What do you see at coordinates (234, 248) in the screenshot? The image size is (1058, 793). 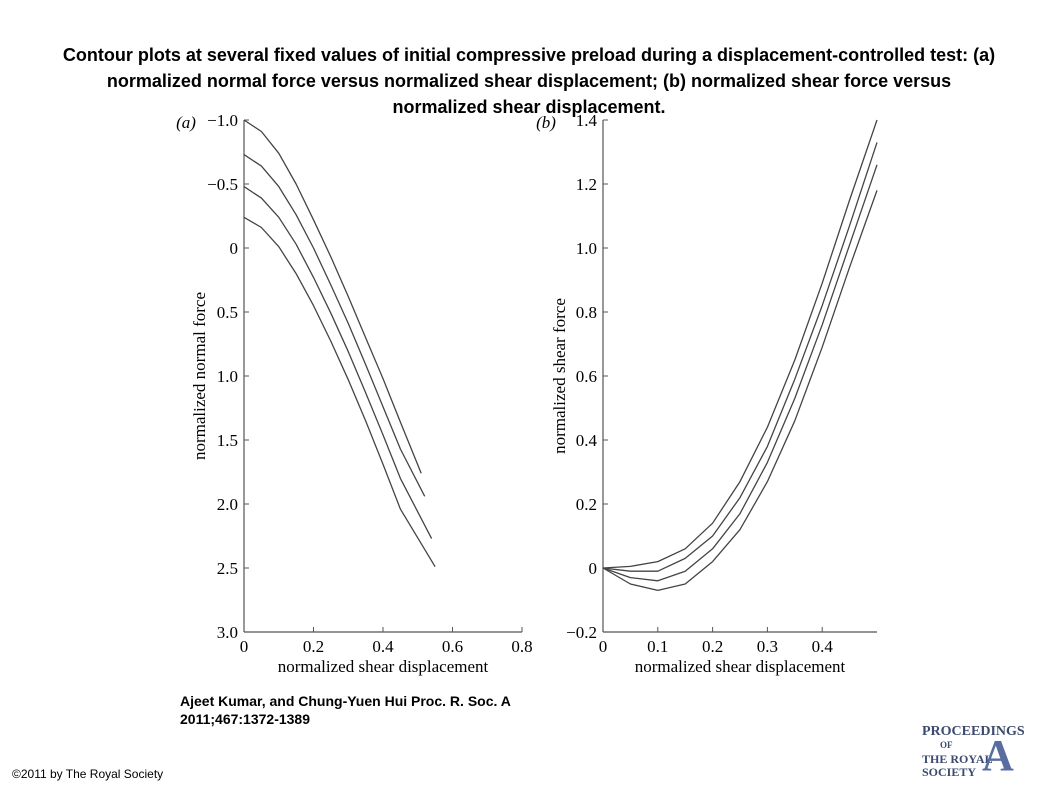 I see `y-tick-label-a: 0` at bounding box center [234, 248].